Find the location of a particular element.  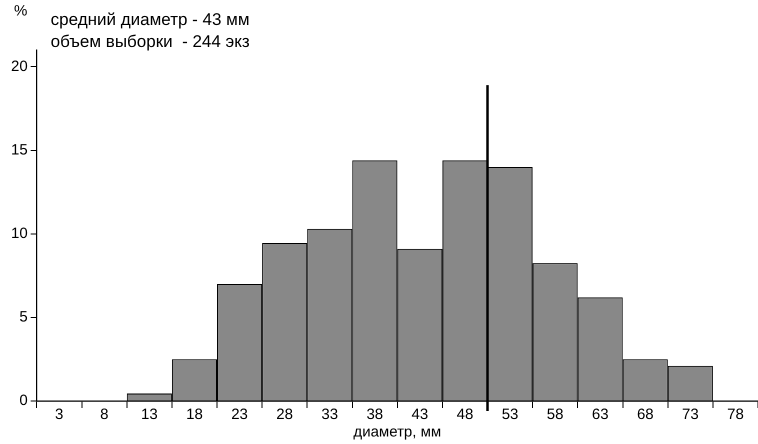

x-tick-label: 8 is located at coordinates (104, 415).